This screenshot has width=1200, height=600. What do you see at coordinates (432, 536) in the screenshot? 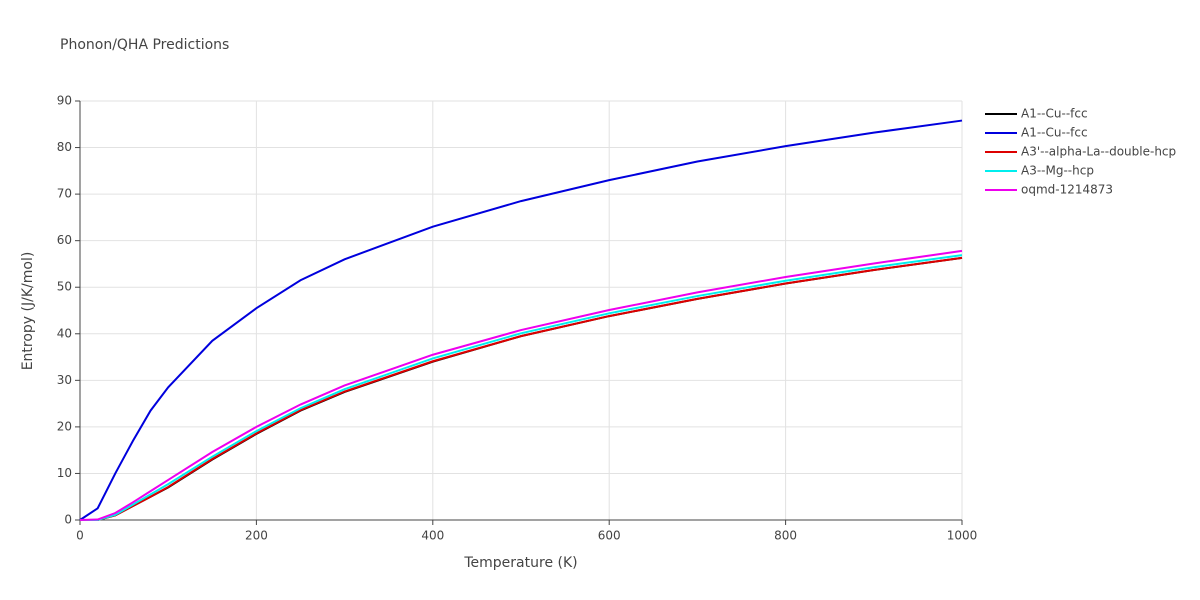
I see `x-tick-label: 400` at bounding box center [432, 536].